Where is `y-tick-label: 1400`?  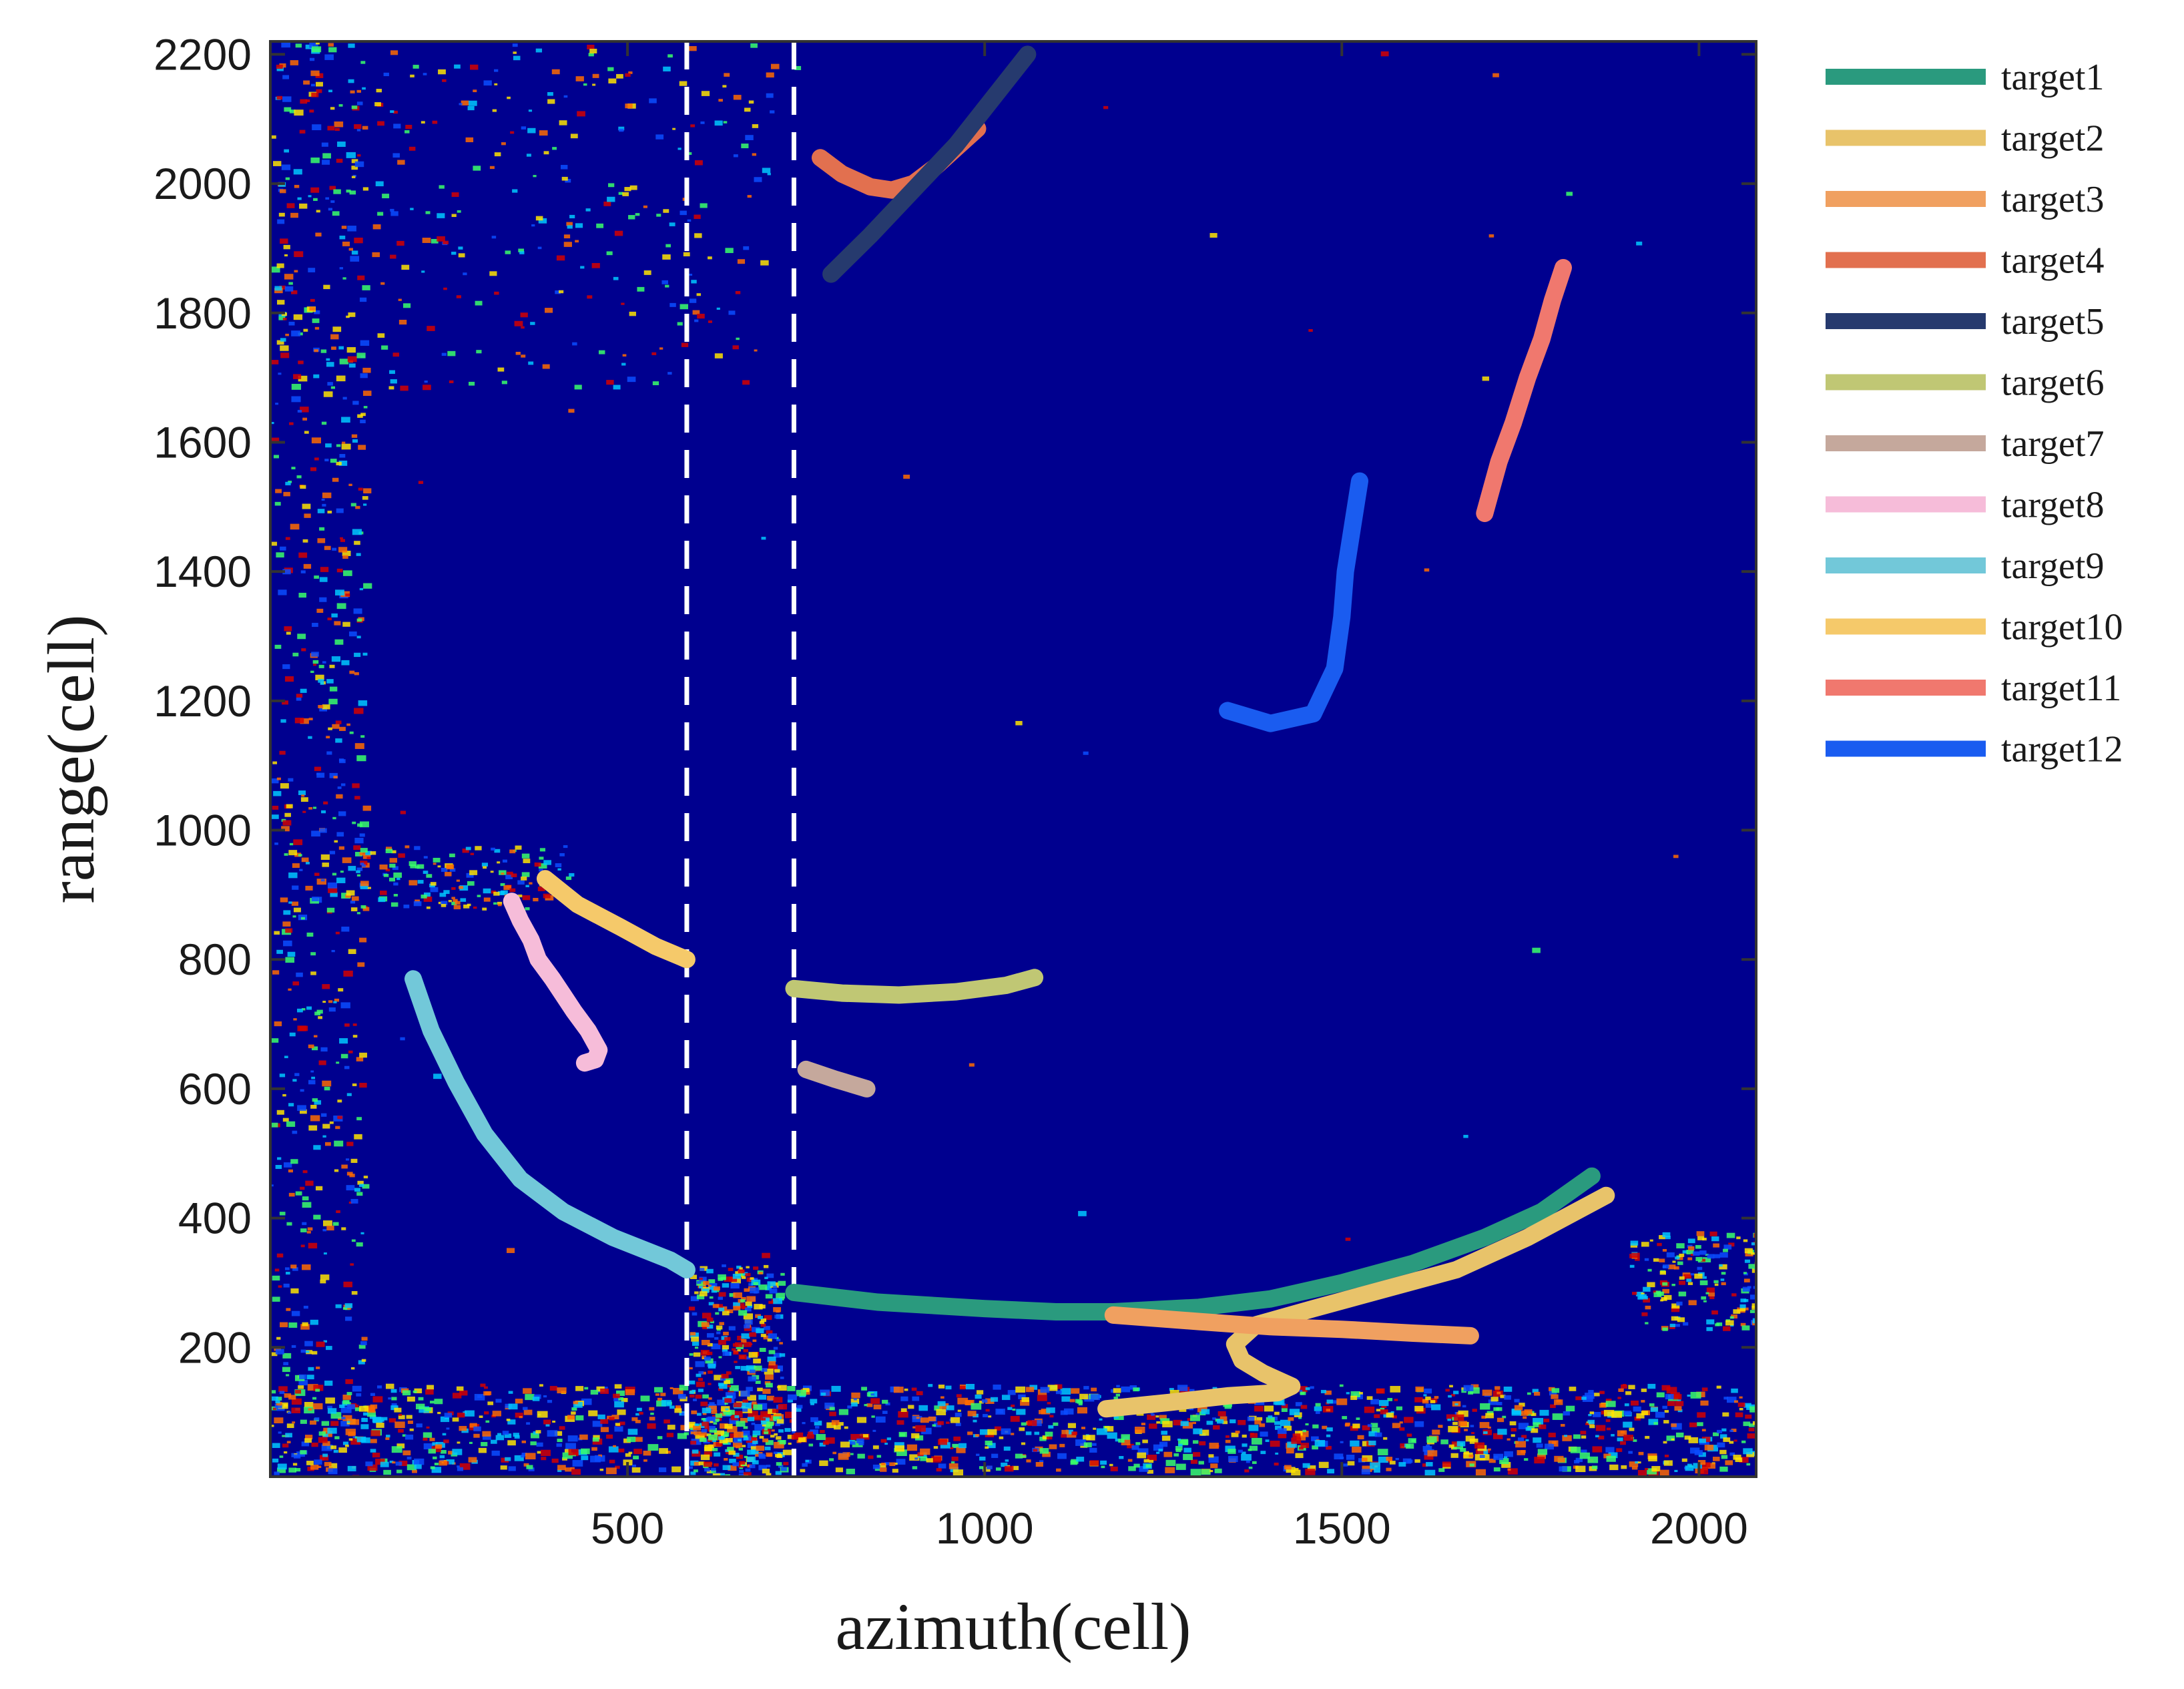 y-tick-label: 1400 is located at coordinates (203, 571).